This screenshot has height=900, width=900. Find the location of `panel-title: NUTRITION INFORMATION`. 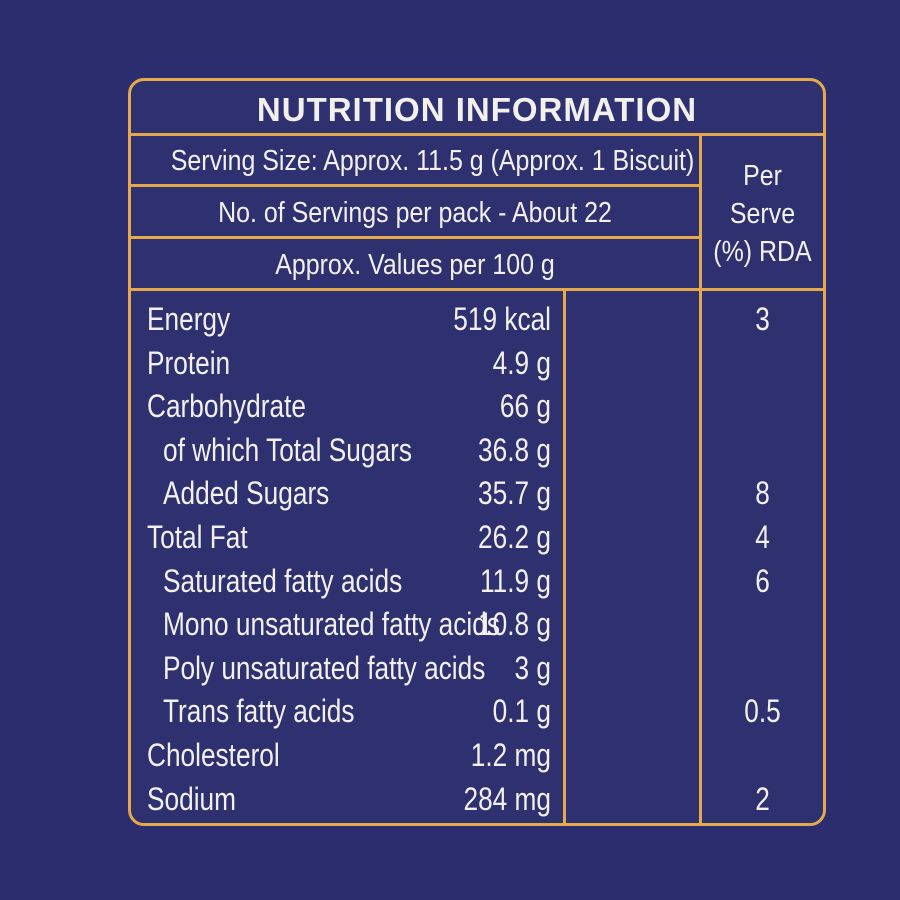

panel-title: NUTRITION INFORMATION is located at coordinates (477, 109).